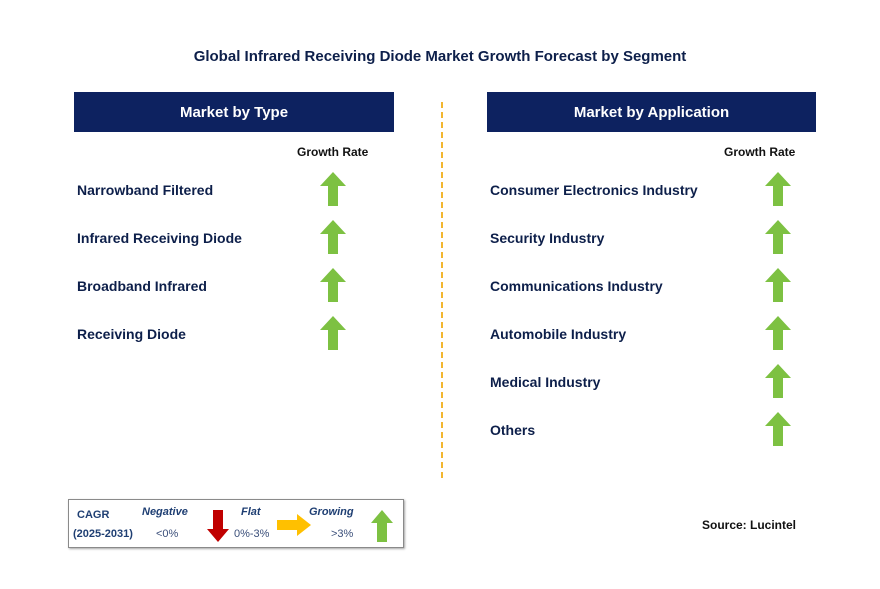 Image resolution: width=880 pixels, height=589 pixels. I want to click on negative-arrow-icon, so click(218, 526).